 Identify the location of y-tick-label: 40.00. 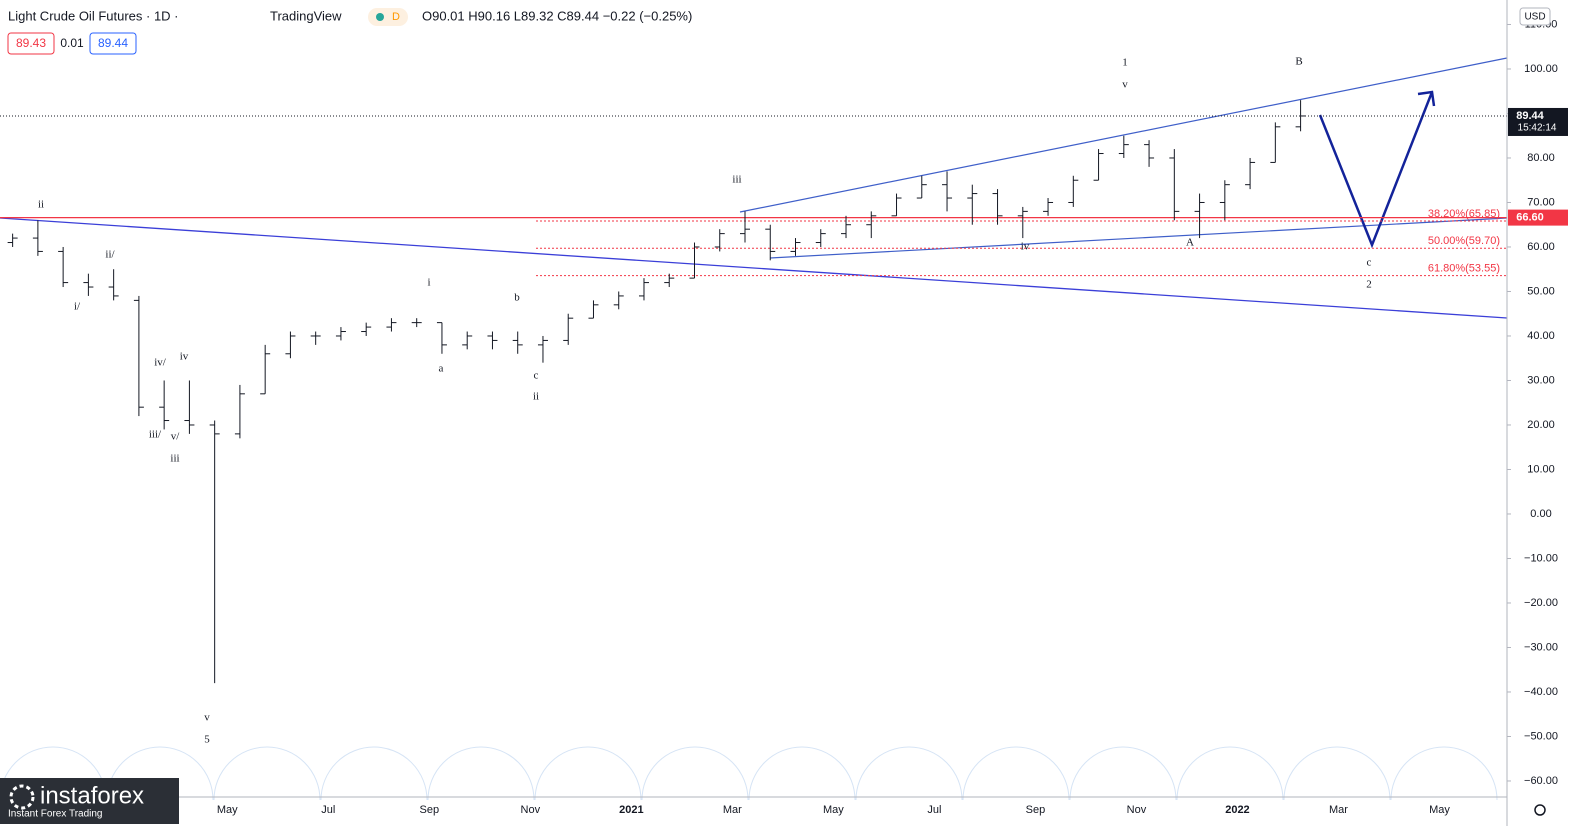
(1541, 336).